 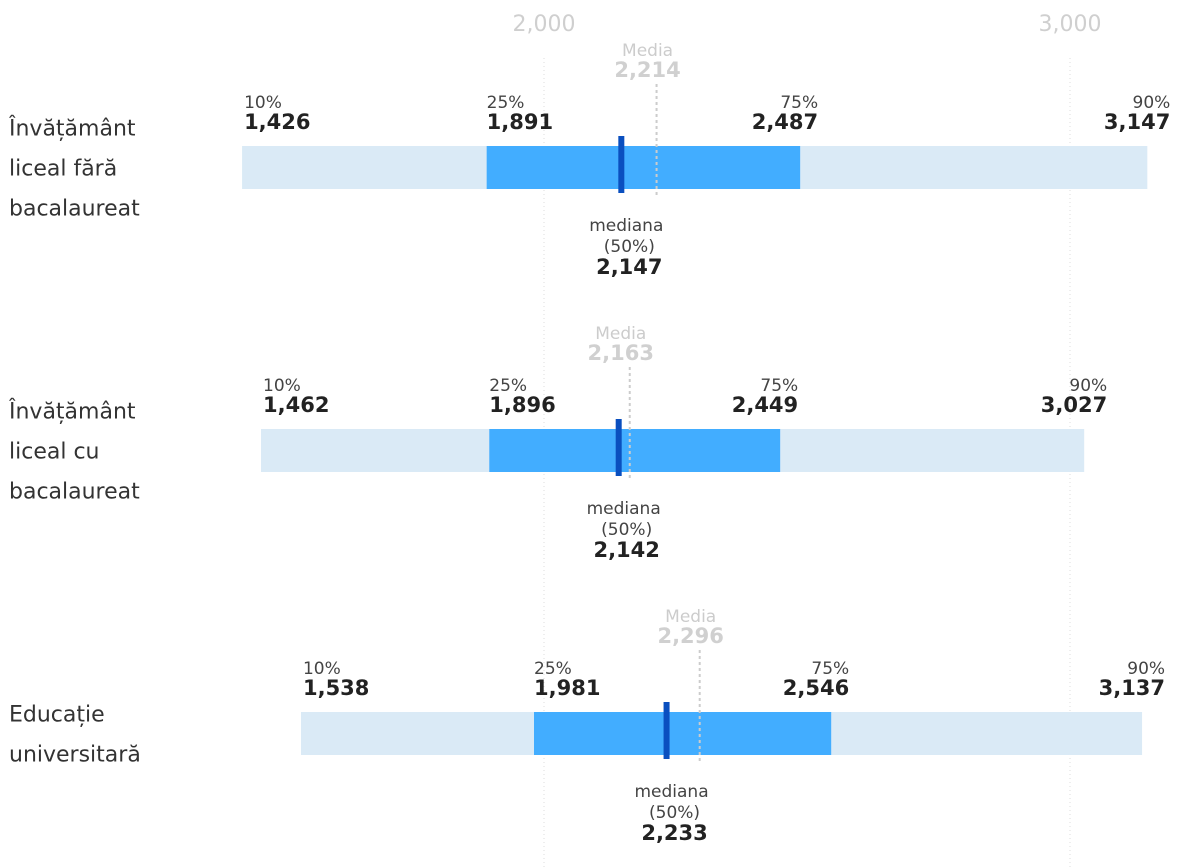 What do you see at coordinates (1070, 24) in the screenshot?
I see `x-axis-tick-label: 3,000` at bounding box center [1070, 24].